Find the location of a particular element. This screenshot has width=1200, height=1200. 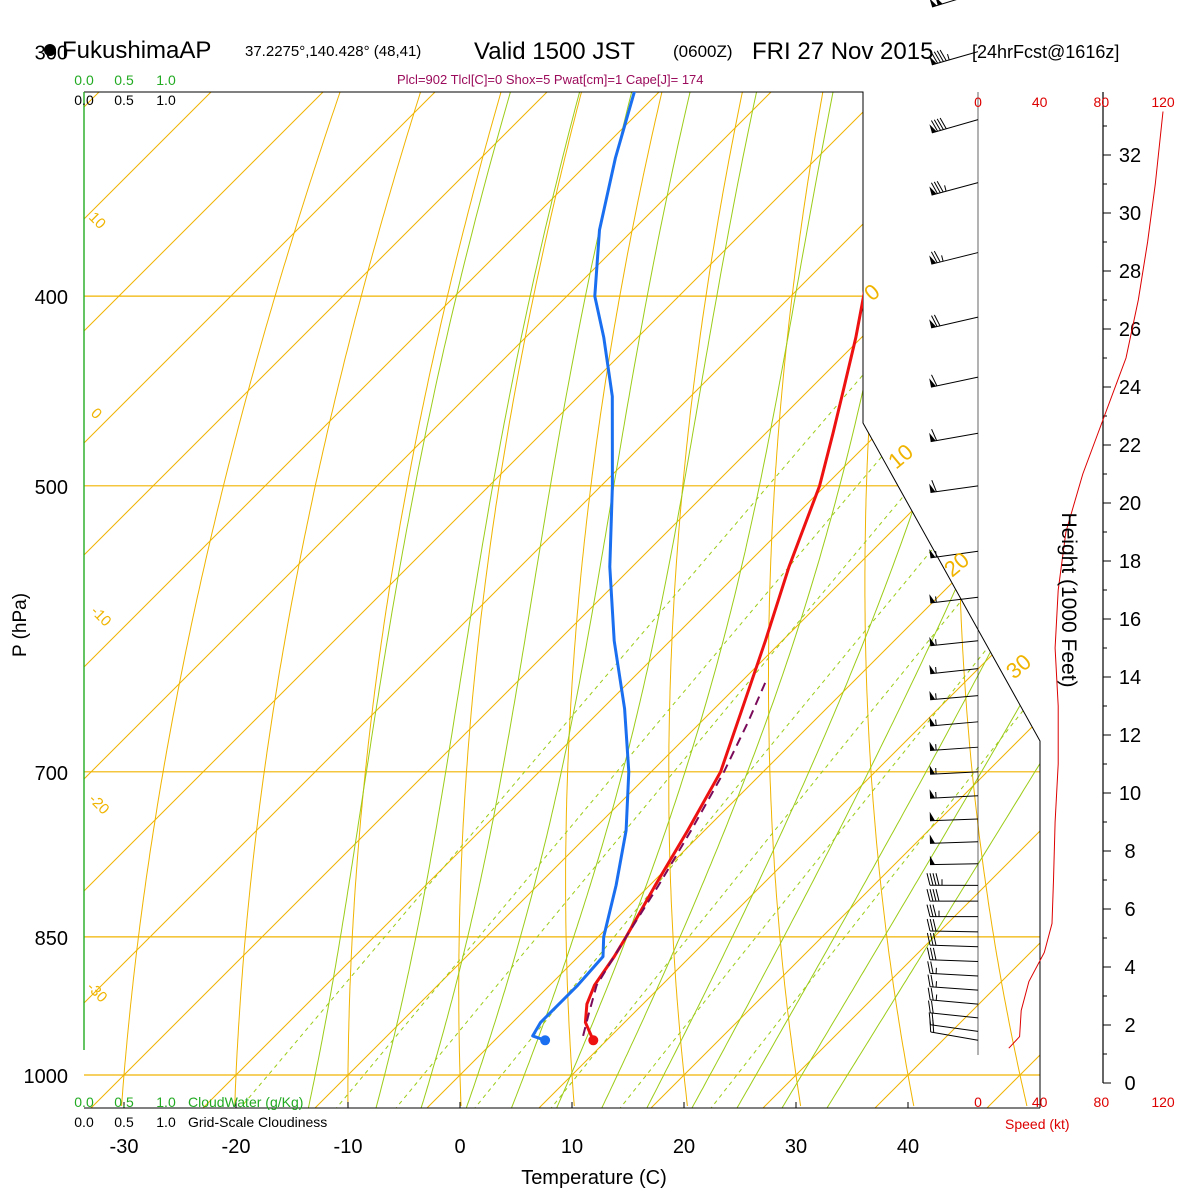

wind-speed-tick-top: 40 is located at coordinates (1040, 102).